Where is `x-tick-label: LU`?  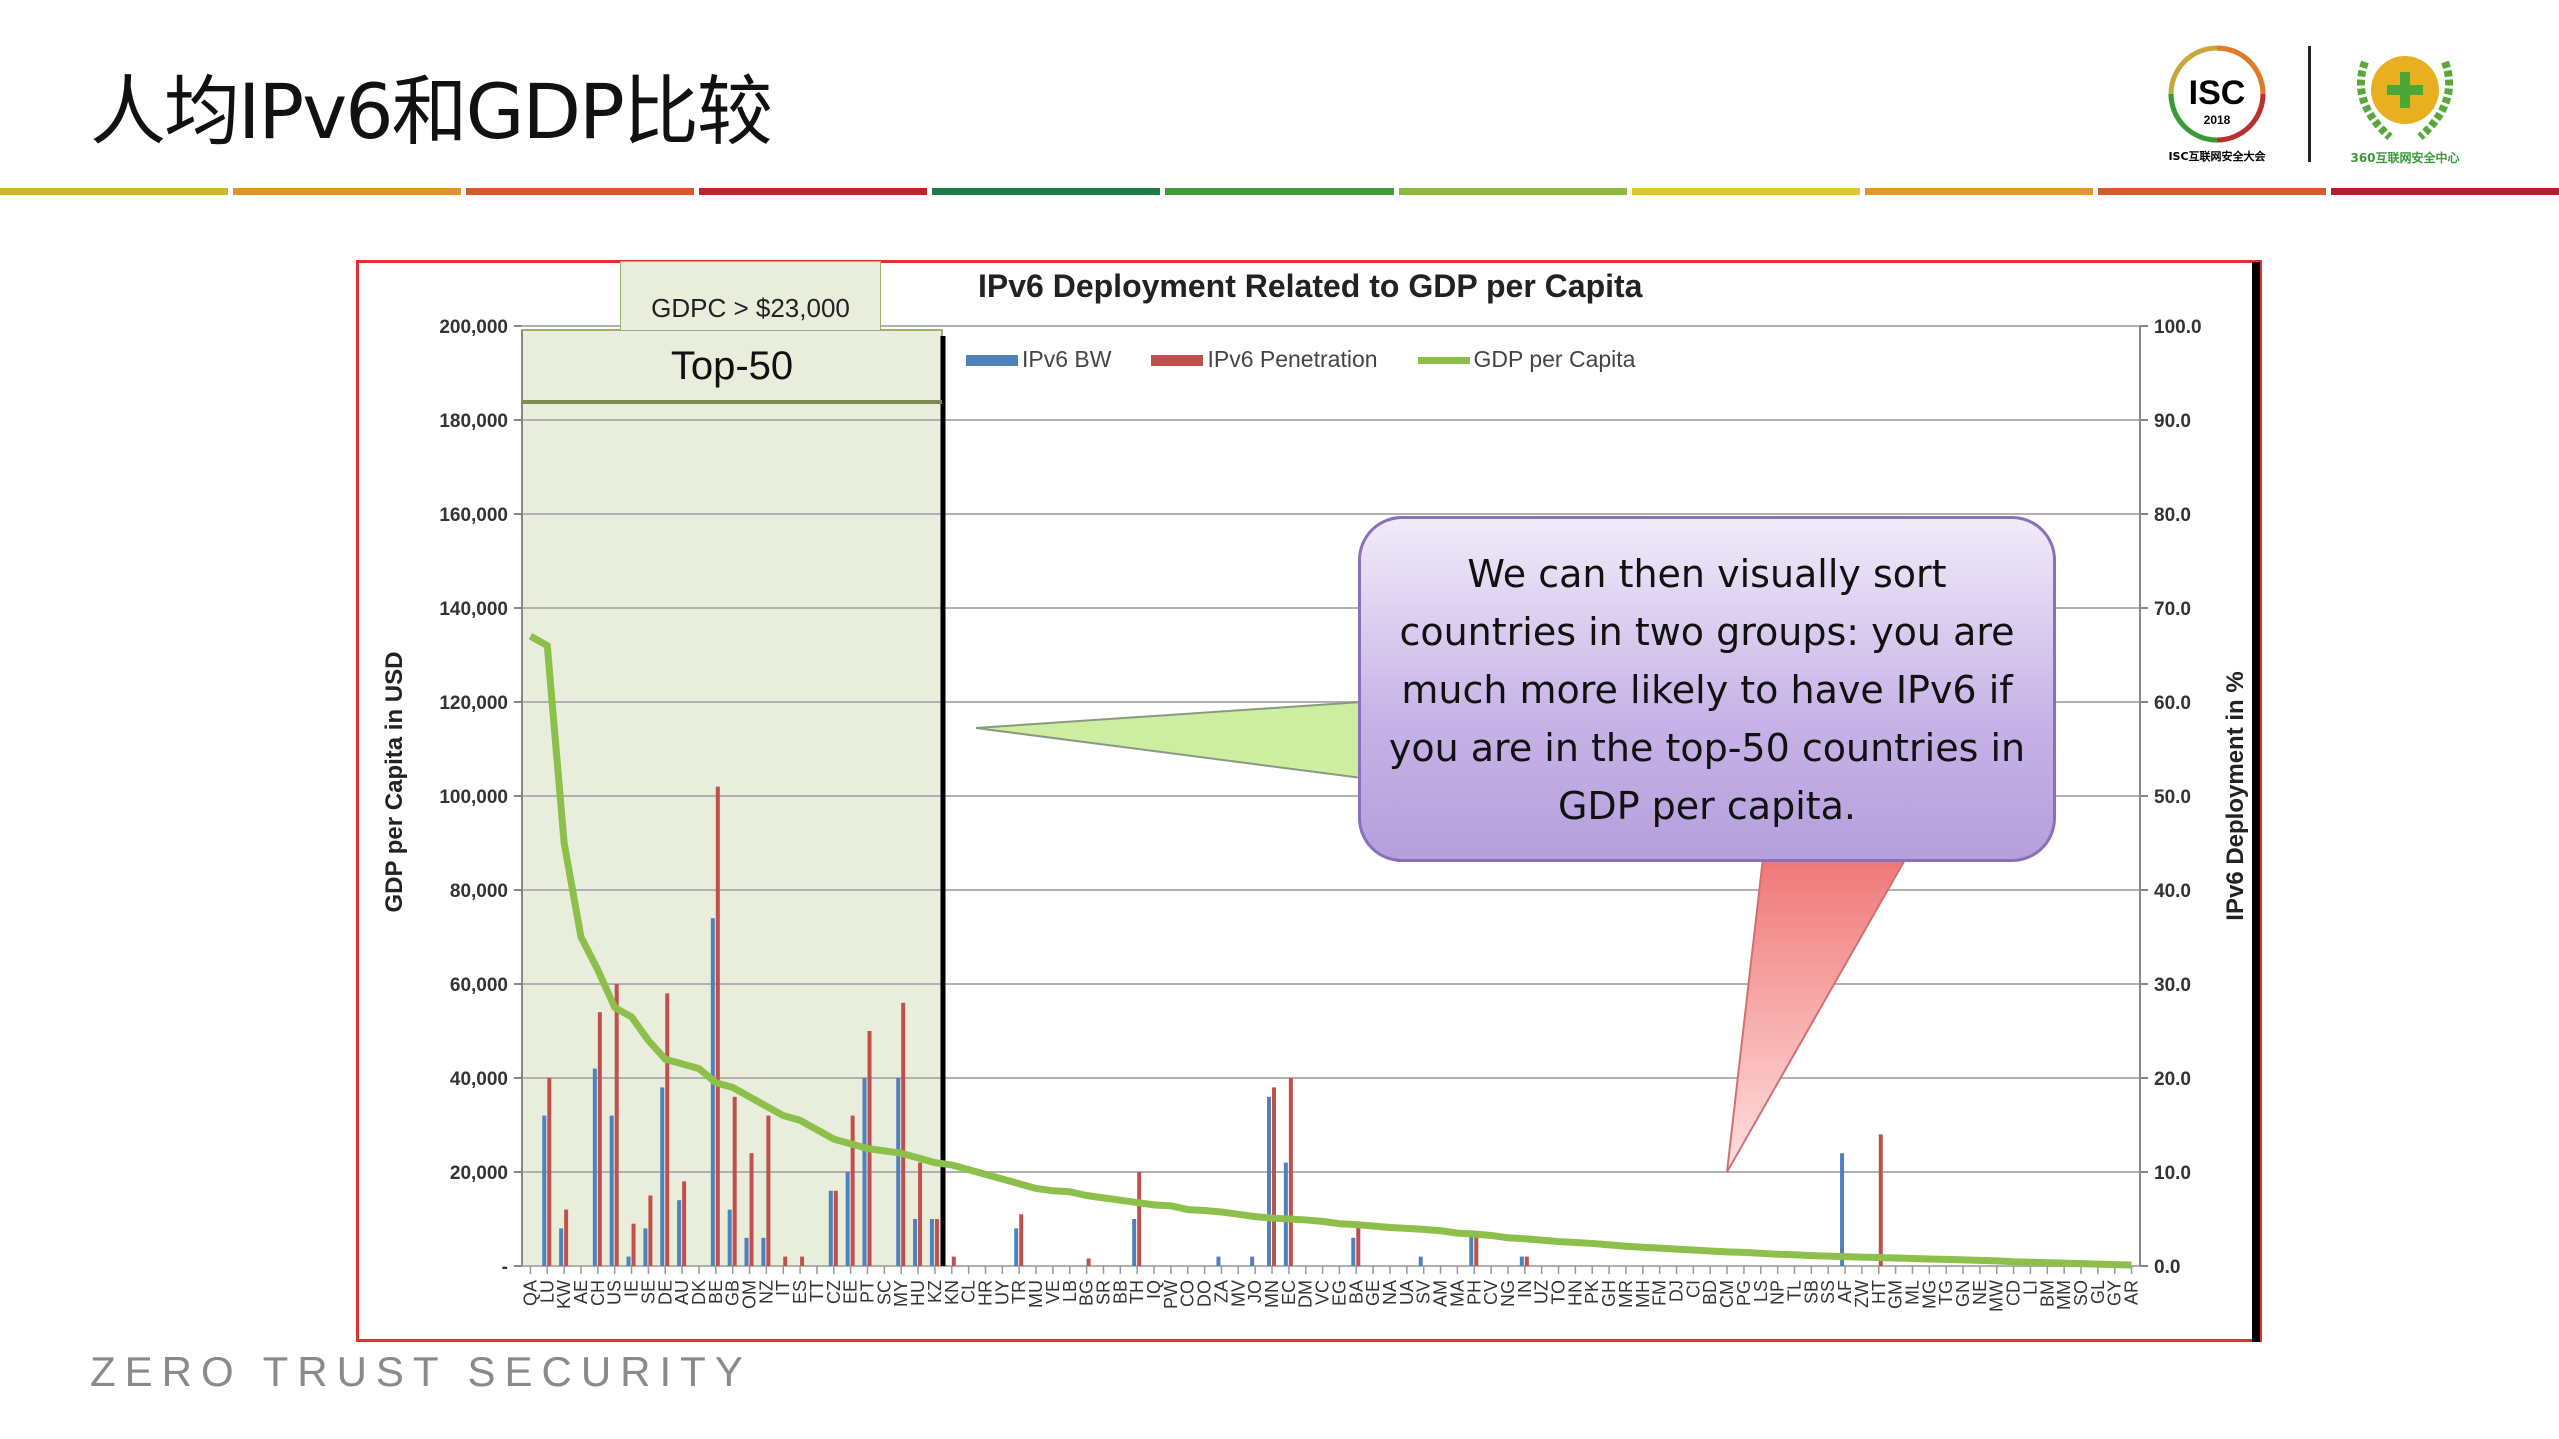 x-tick-label: LU is located at coordinates (547, 1291).